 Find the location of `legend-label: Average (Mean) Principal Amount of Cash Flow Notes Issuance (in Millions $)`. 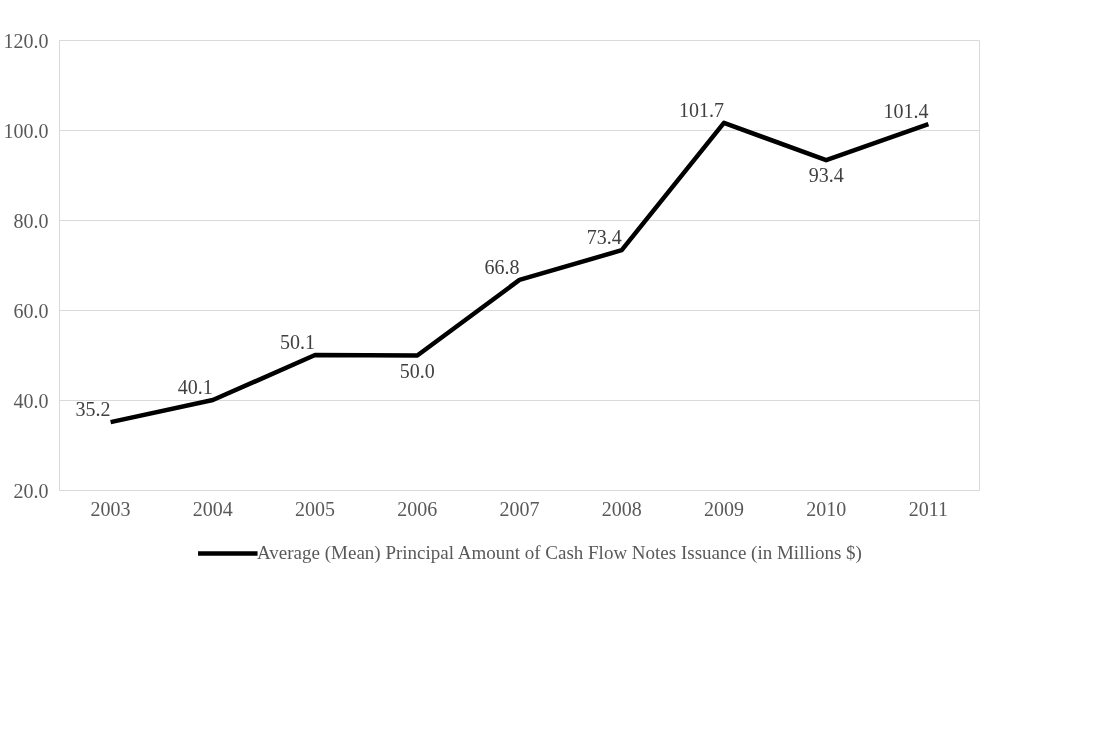

legend-label: Average (Mean) Principal Amount of Cash Flow Notes Issuance (in Millions $) is located at coordinates (559, 553).